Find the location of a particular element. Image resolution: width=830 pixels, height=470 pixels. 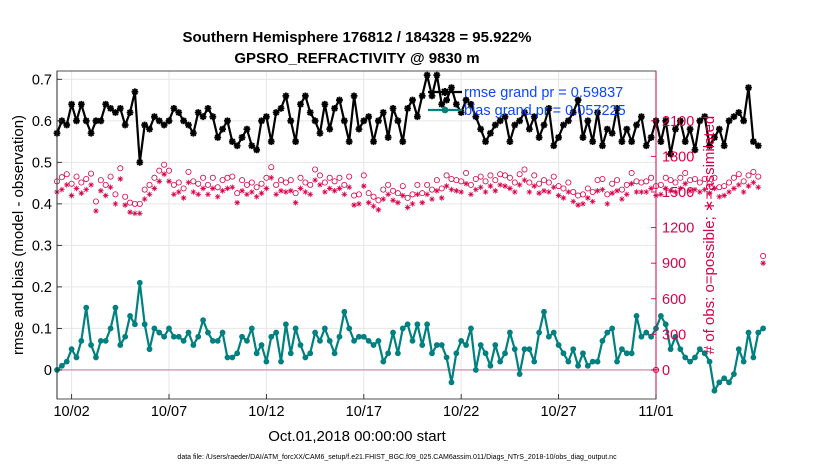

legend-entry-rmse: rmse grand pr = 0.59837 is located at coordinates (525, 93).